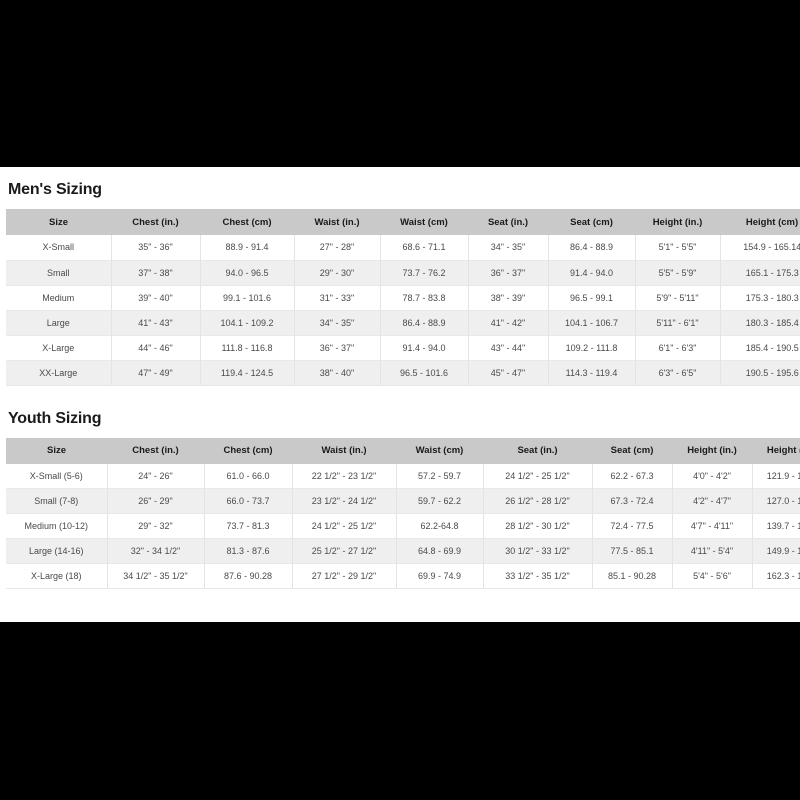  Describe the element at coordinates (760, 348) in the screenshot. I see `table-cell: 185.4 - 190.5` at that location.